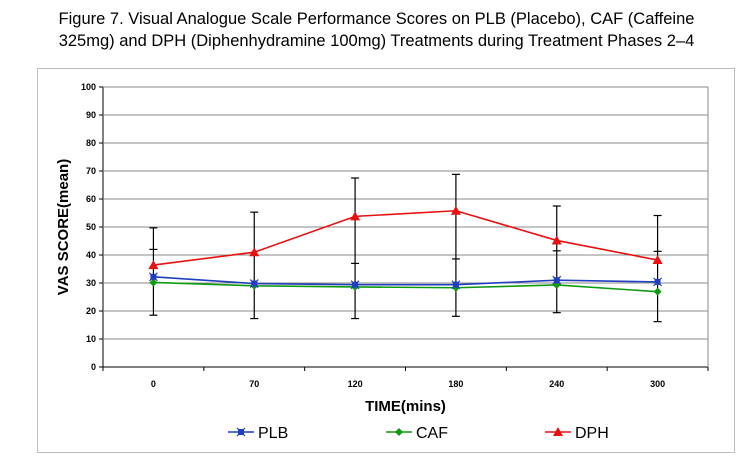 This screenshot has height=463, width=753. What do you see at coordinates (405, 378) in the screenshot?
I see `x-axis-ticks: 0 70 120 180 240 300` at bounding box center [405, 378].